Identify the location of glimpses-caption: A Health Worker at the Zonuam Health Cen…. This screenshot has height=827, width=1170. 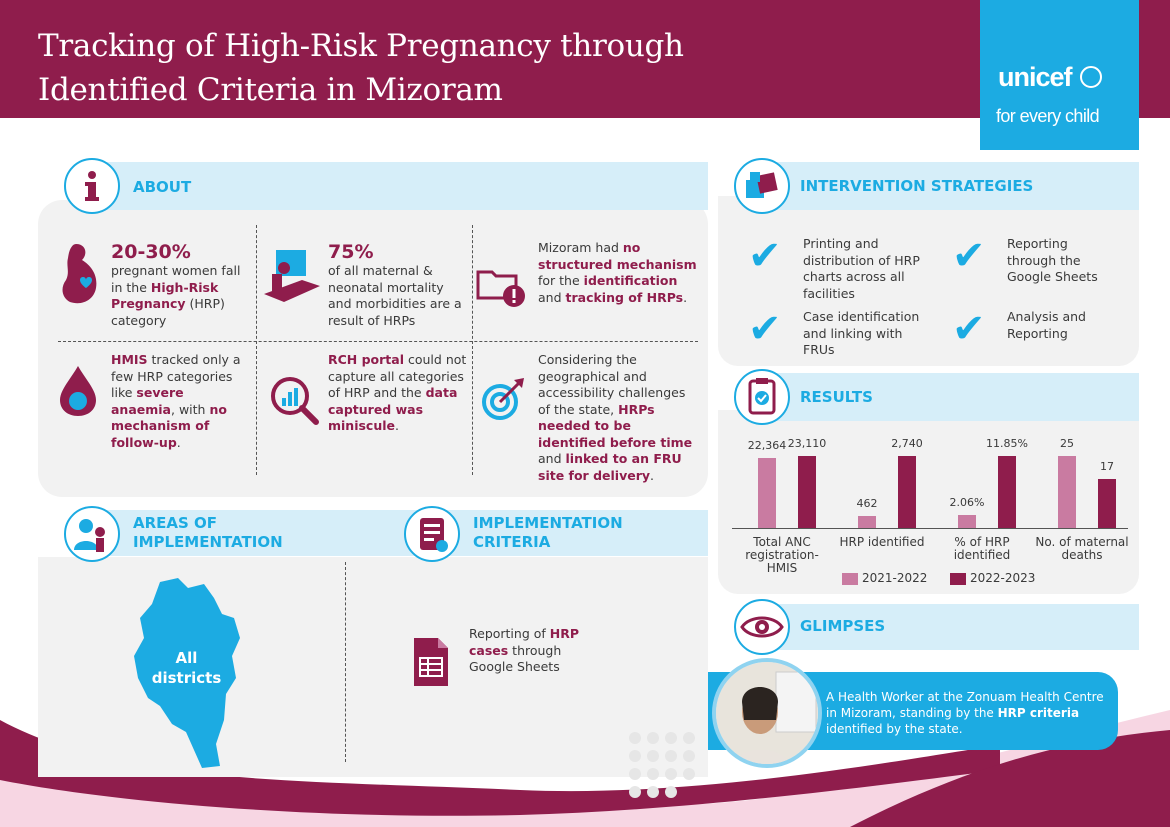
(965, 713).